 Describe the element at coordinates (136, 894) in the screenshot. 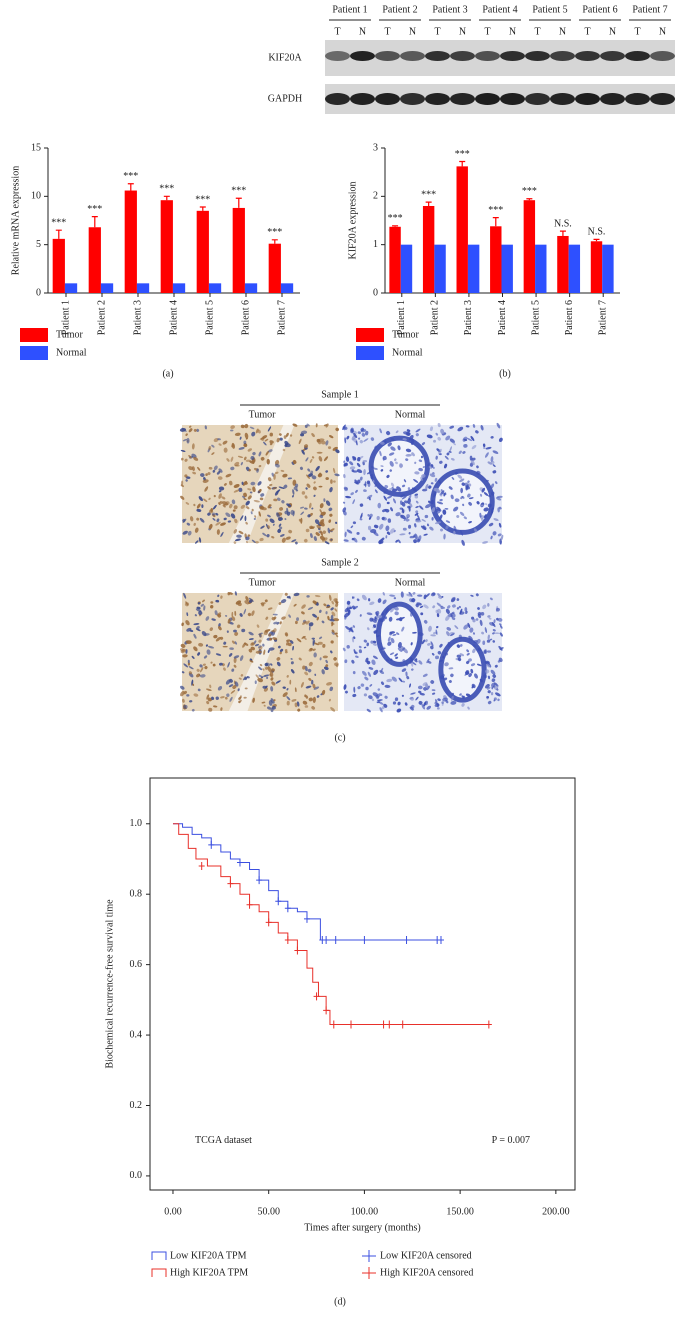

I see `y-tick-label: 0.8` at that location.